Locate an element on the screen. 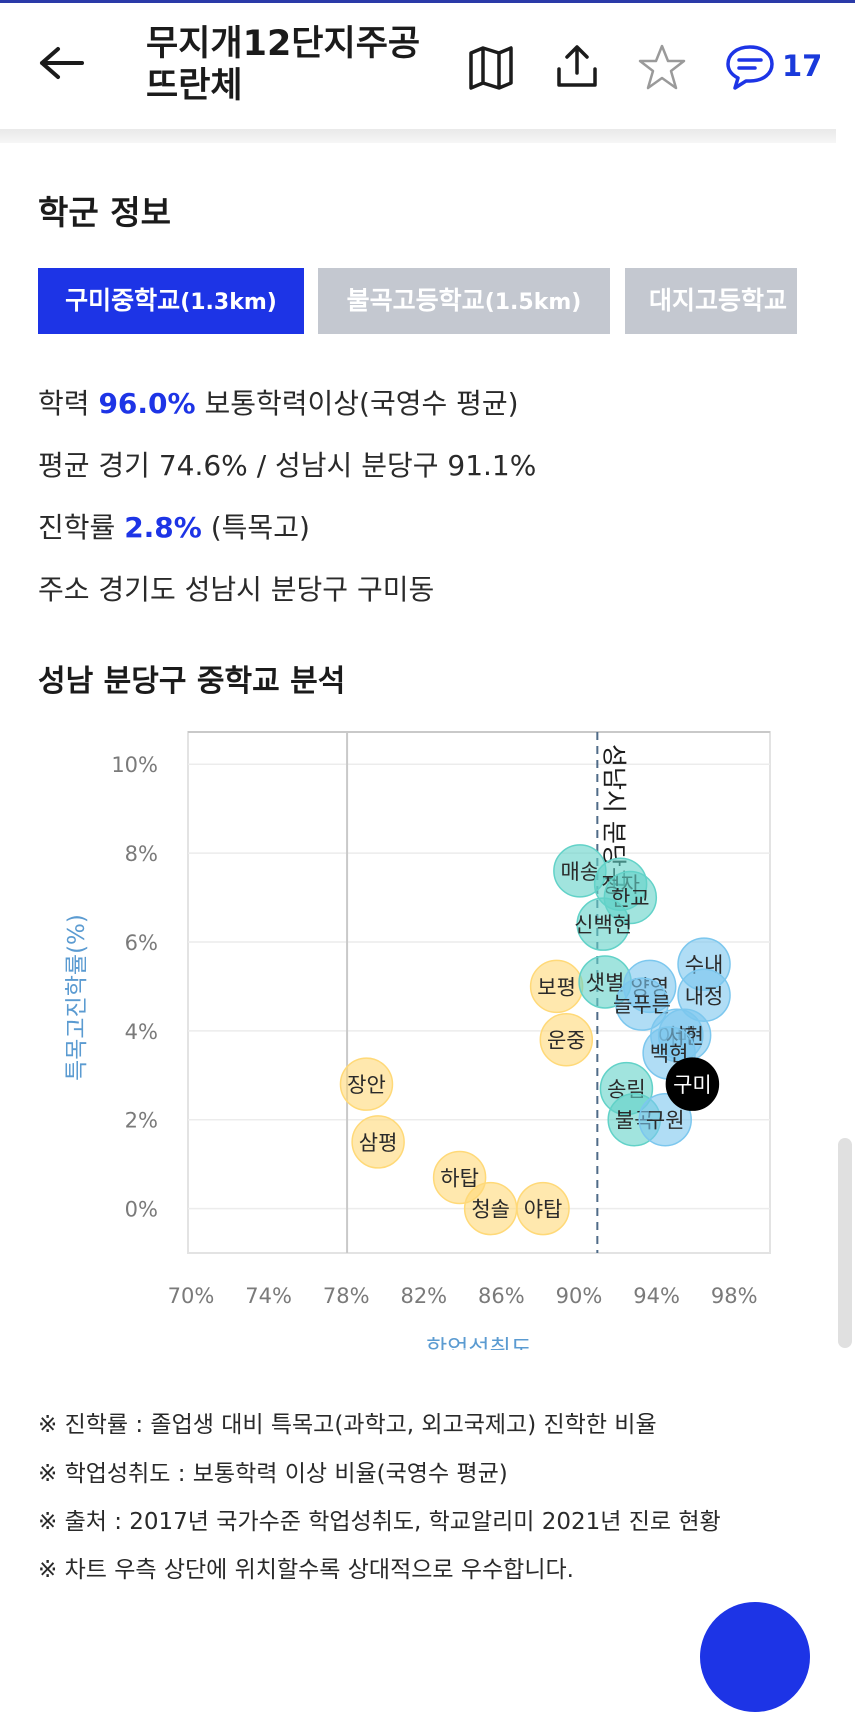  x-tick-label: 74% is located at coordinates (268, 1296).